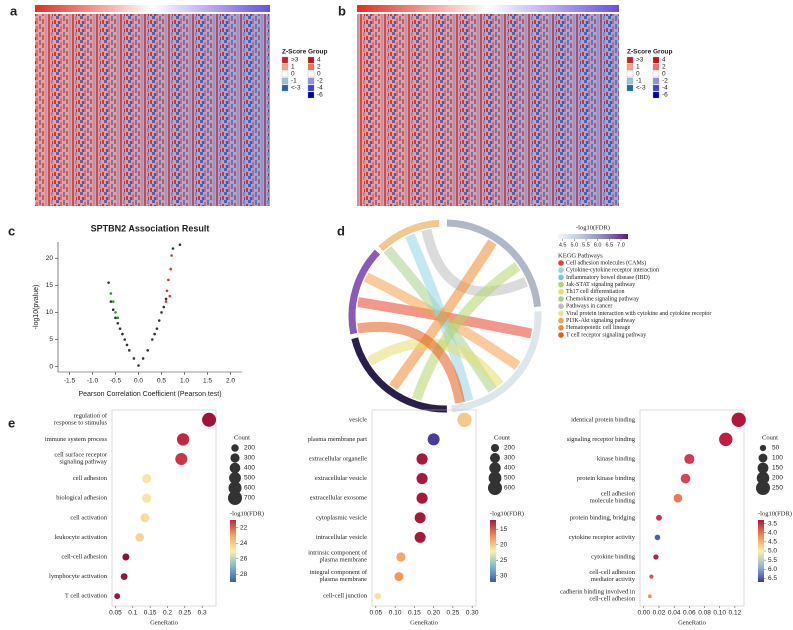 The width and height of the screenshot is (793, 630). What do you see at coordinates (772, 560) in the screenshot?
I see `colorbar-label: 5.5` at bounding box center [772, 560].